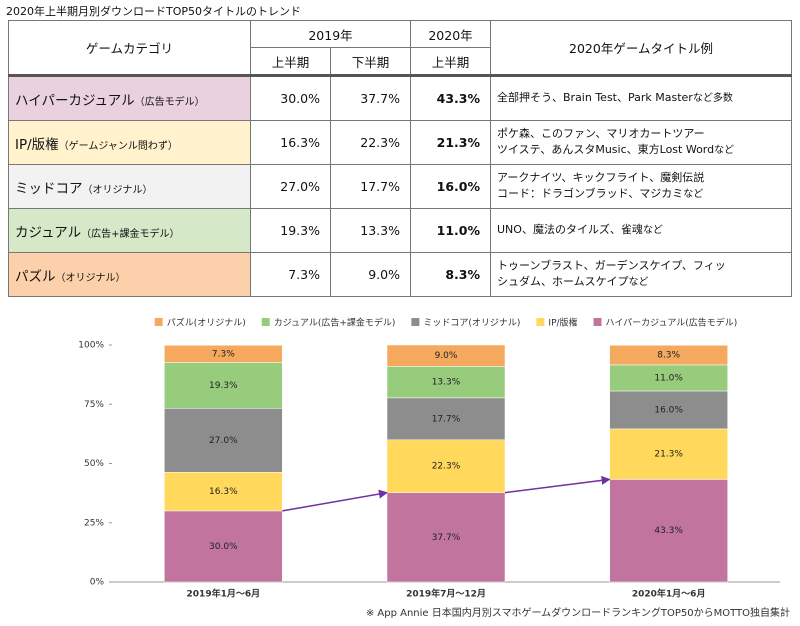  What do you see at coordinates (370, 230) in the screenshot?
I see `share-cell: 13.3%` at bounding box center [370, 230].